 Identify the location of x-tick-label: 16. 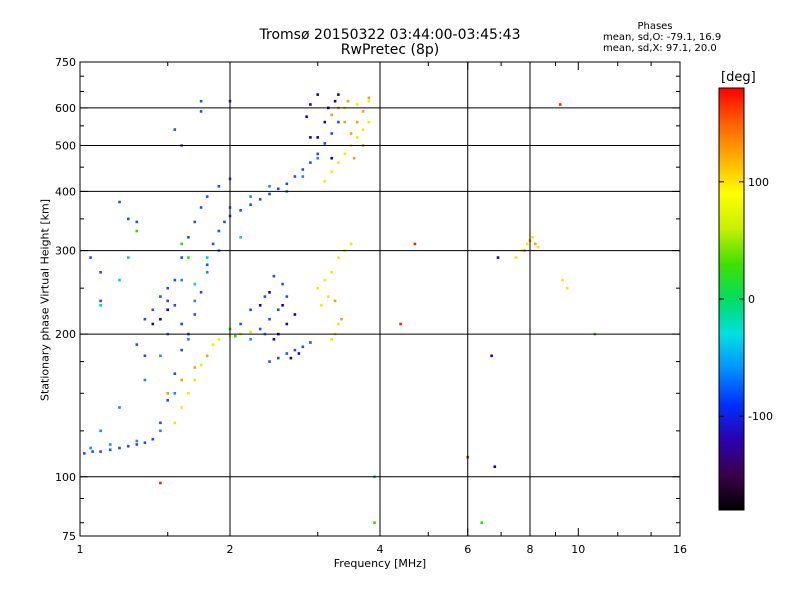
(680, 549).